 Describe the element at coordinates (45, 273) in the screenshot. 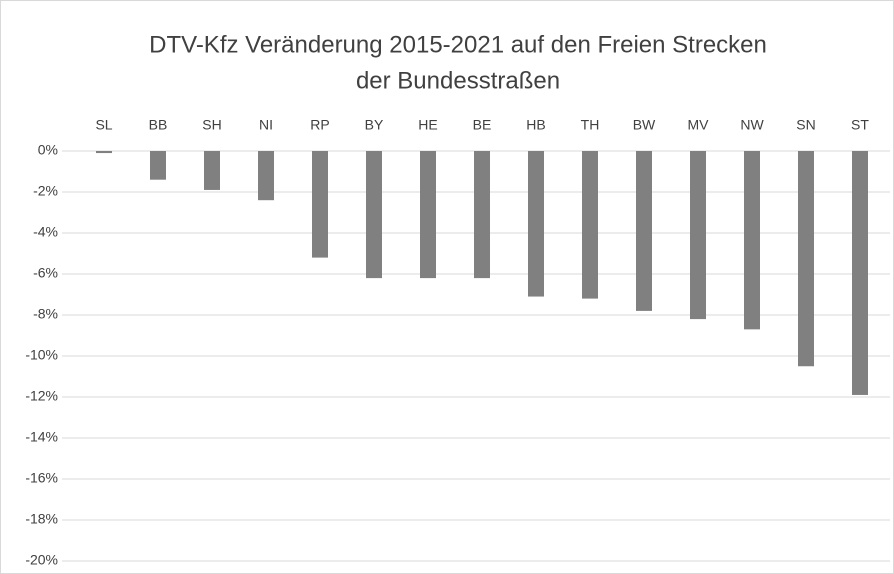

I see `y-tick-label: -6%` at that location.